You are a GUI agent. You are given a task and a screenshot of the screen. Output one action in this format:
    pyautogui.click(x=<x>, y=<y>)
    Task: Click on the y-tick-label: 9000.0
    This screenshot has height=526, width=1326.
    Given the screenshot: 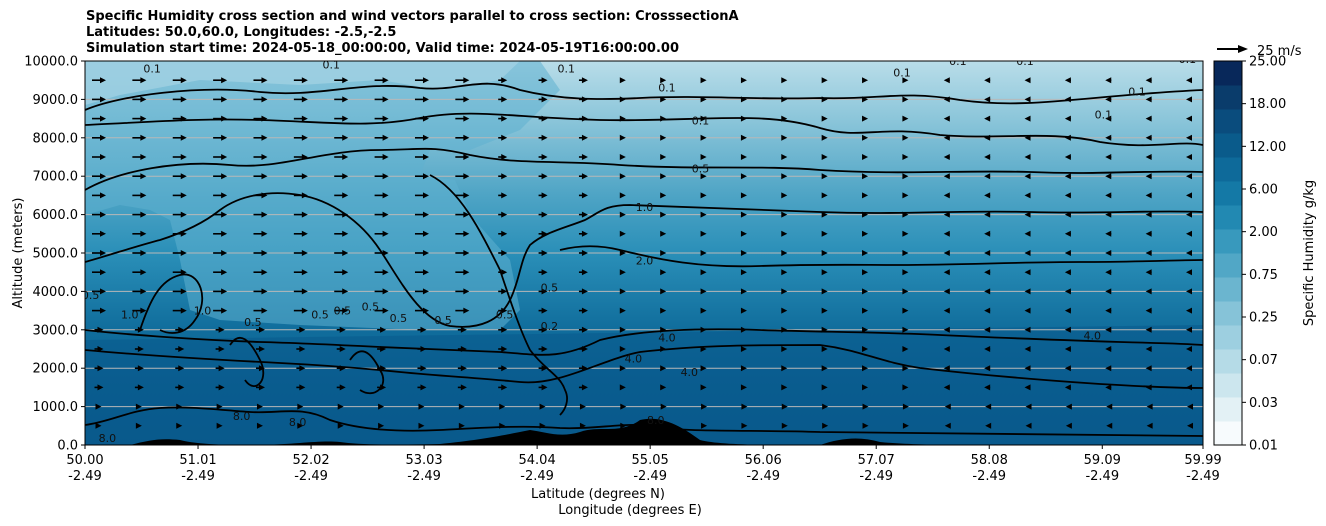 What is the action you would take?
    pyautogui.click(x=56, y=100)
    